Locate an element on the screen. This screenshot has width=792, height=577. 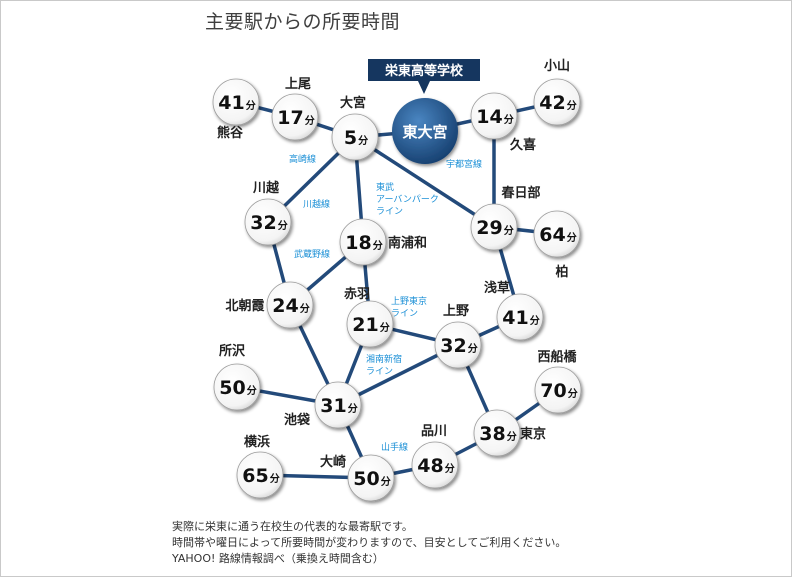
station-name: 池袋 is located at coordinates (297, 420).